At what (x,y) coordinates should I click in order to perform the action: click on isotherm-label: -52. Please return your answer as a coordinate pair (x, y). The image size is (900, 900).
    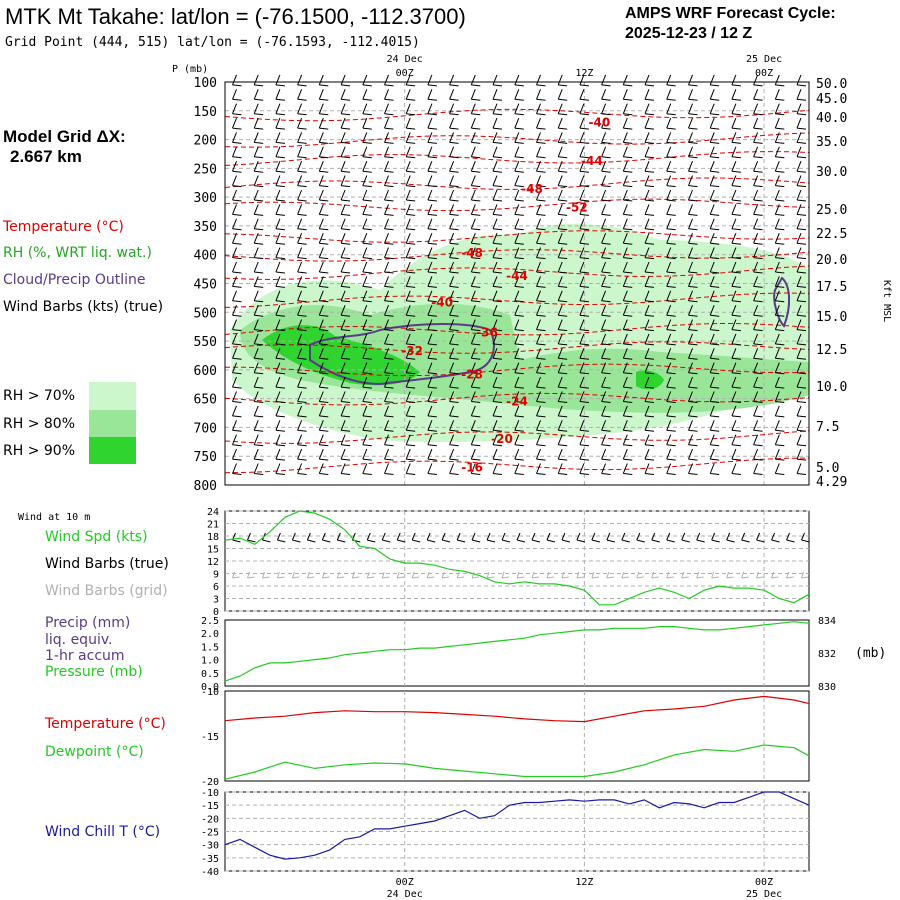
    Looking at the image, I should click on (577, 208).